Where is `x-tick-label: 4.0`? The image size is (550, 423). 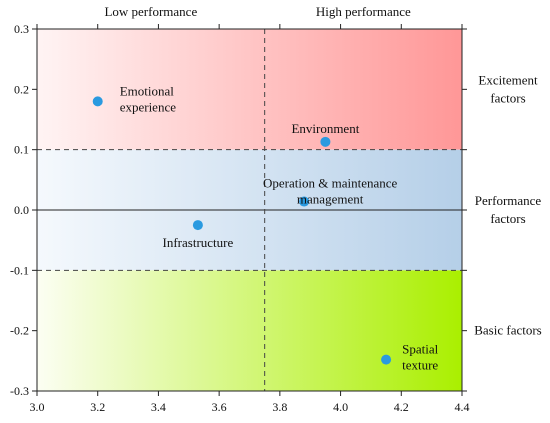 x-tick-label: 4.0 is located at coordinates (340, 407).